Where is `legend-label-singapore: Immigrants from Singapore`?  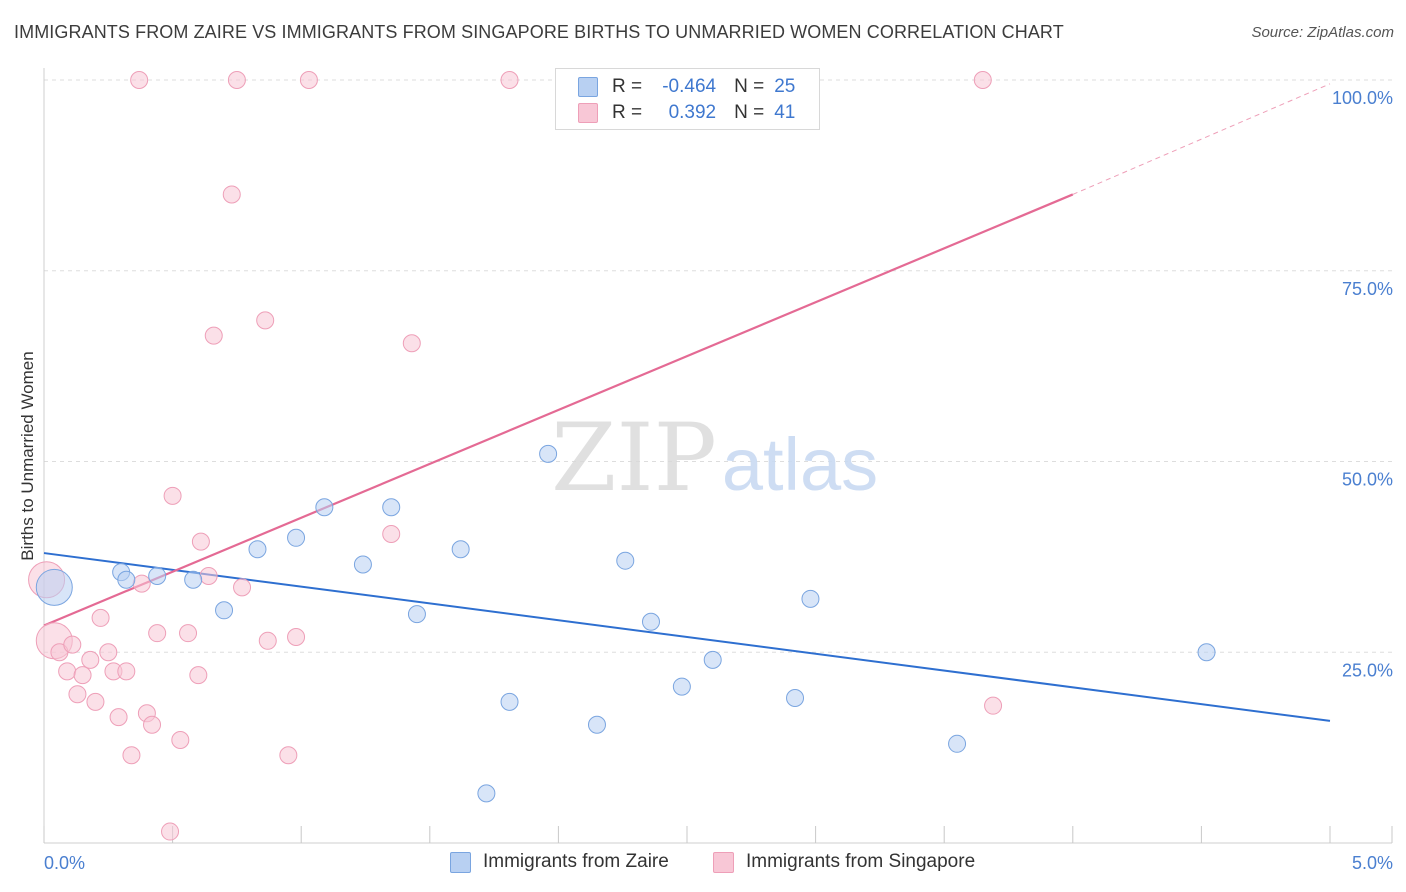 legend-label-singapore: Immigrants from Singapore is located at coordinates (861, 861).